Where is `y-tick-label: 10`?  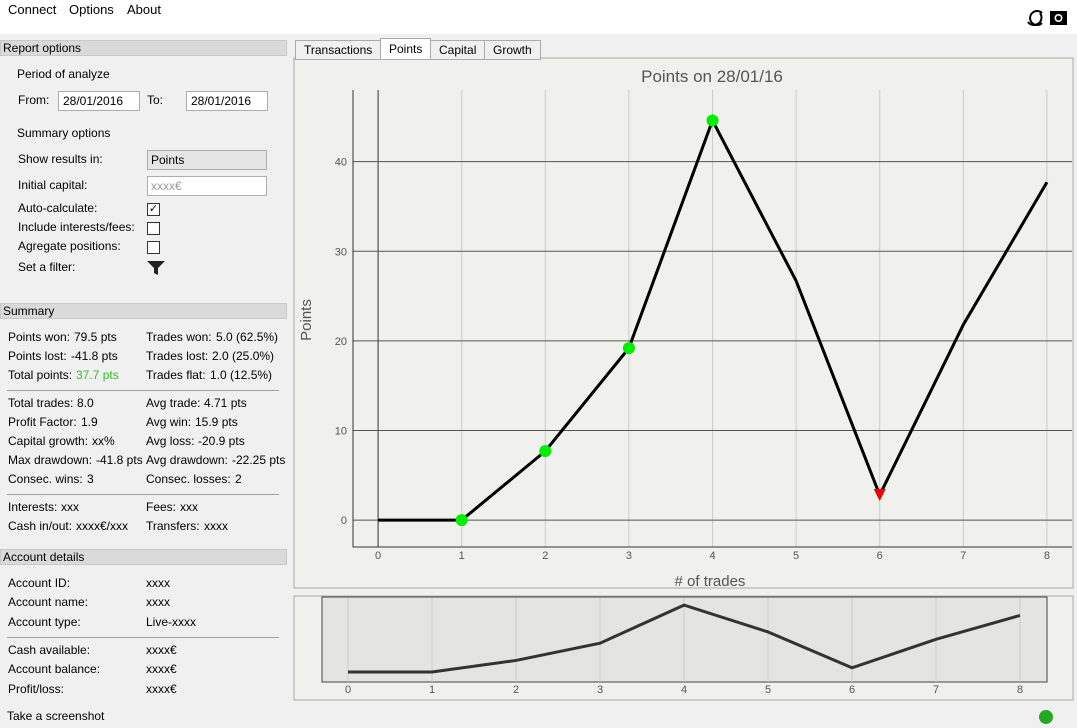
y-tick-label: 10 is located at coordinates (341, 432).